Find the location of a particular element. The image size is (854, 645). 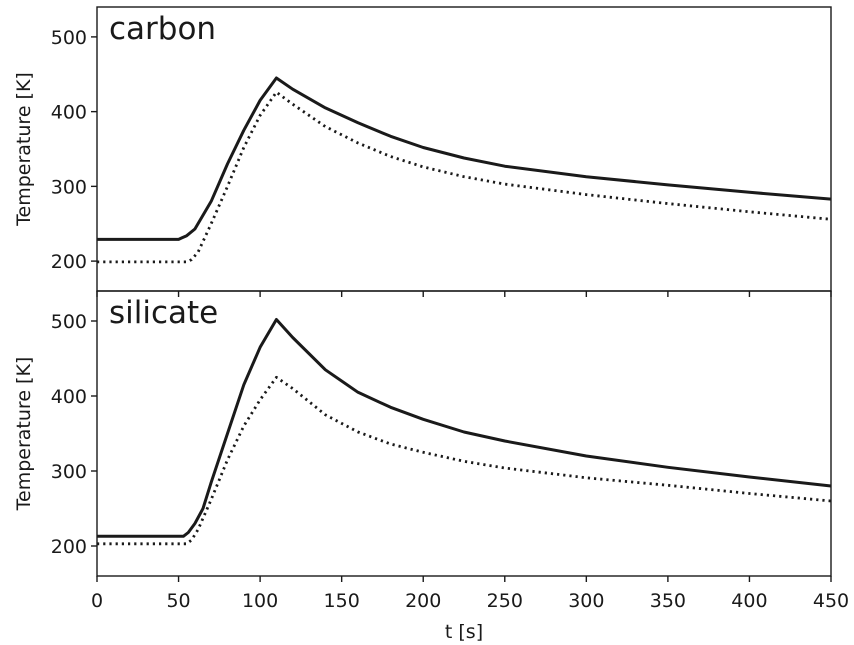

panel-title: carbon is located at coordinates (162, 29).